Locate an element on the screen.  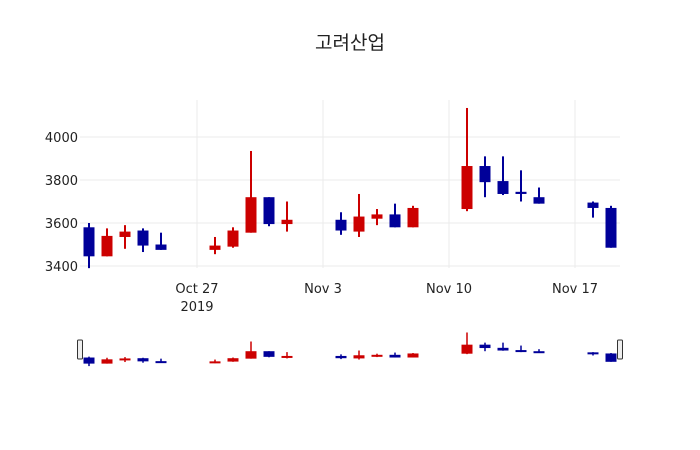
y-tick-label: 3800 is located at coordinates (61, 181).